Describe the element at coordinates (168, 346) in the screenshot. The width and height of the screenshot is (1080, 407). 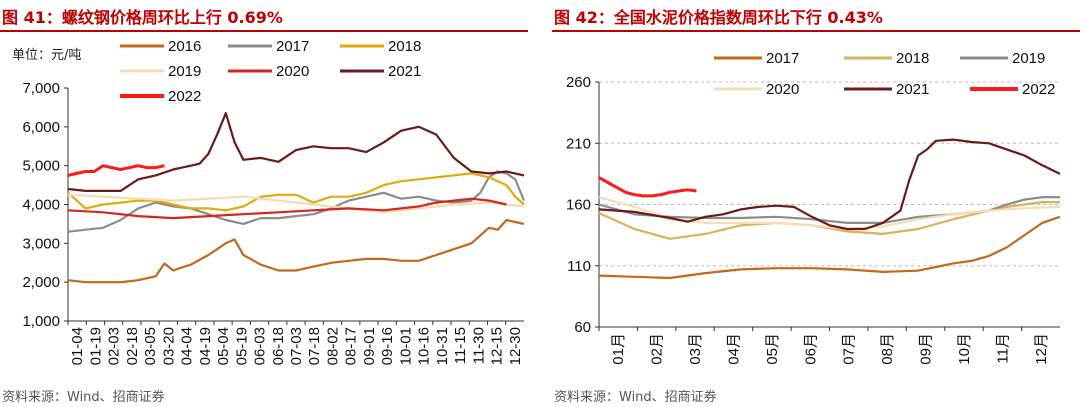
I see `x-tick-label: 03-20` at that location.